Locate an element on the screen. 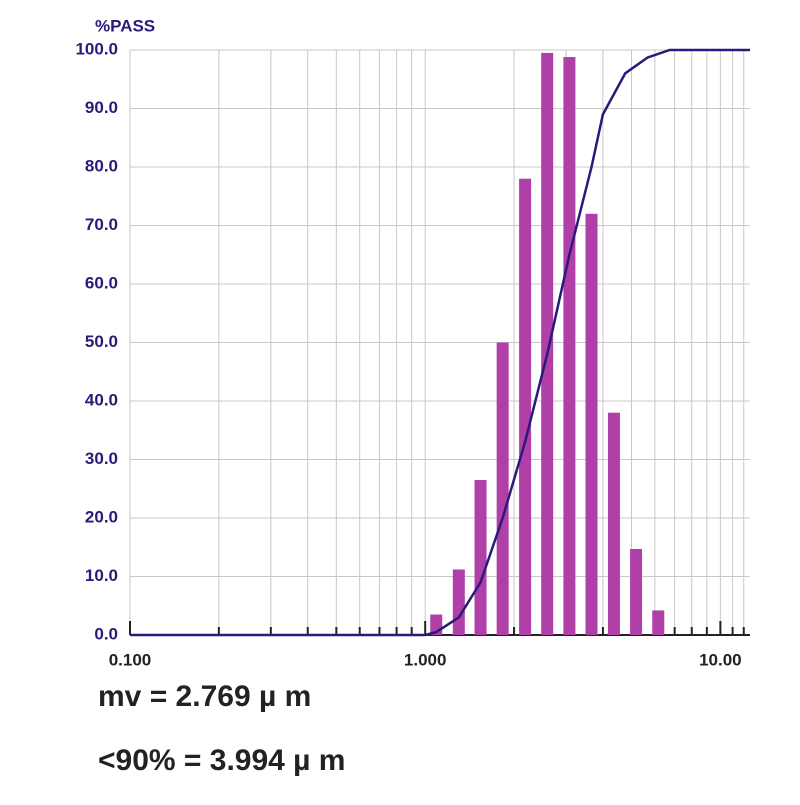 This screenshot has height=805, width=800. y-tick-label: 30.0 is located at coordinates (101, 458).